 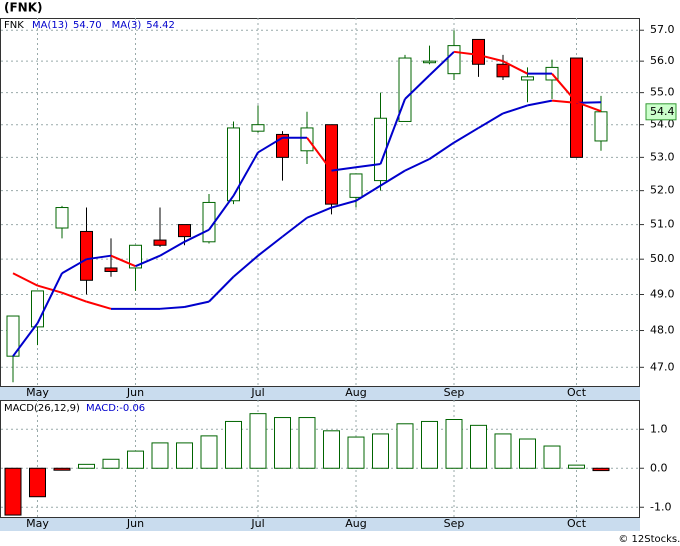 What do you see at coordinates (660, 506) in the screenshot?
I see `y-tick-label: -1.0` at bounding box center [660, 506].